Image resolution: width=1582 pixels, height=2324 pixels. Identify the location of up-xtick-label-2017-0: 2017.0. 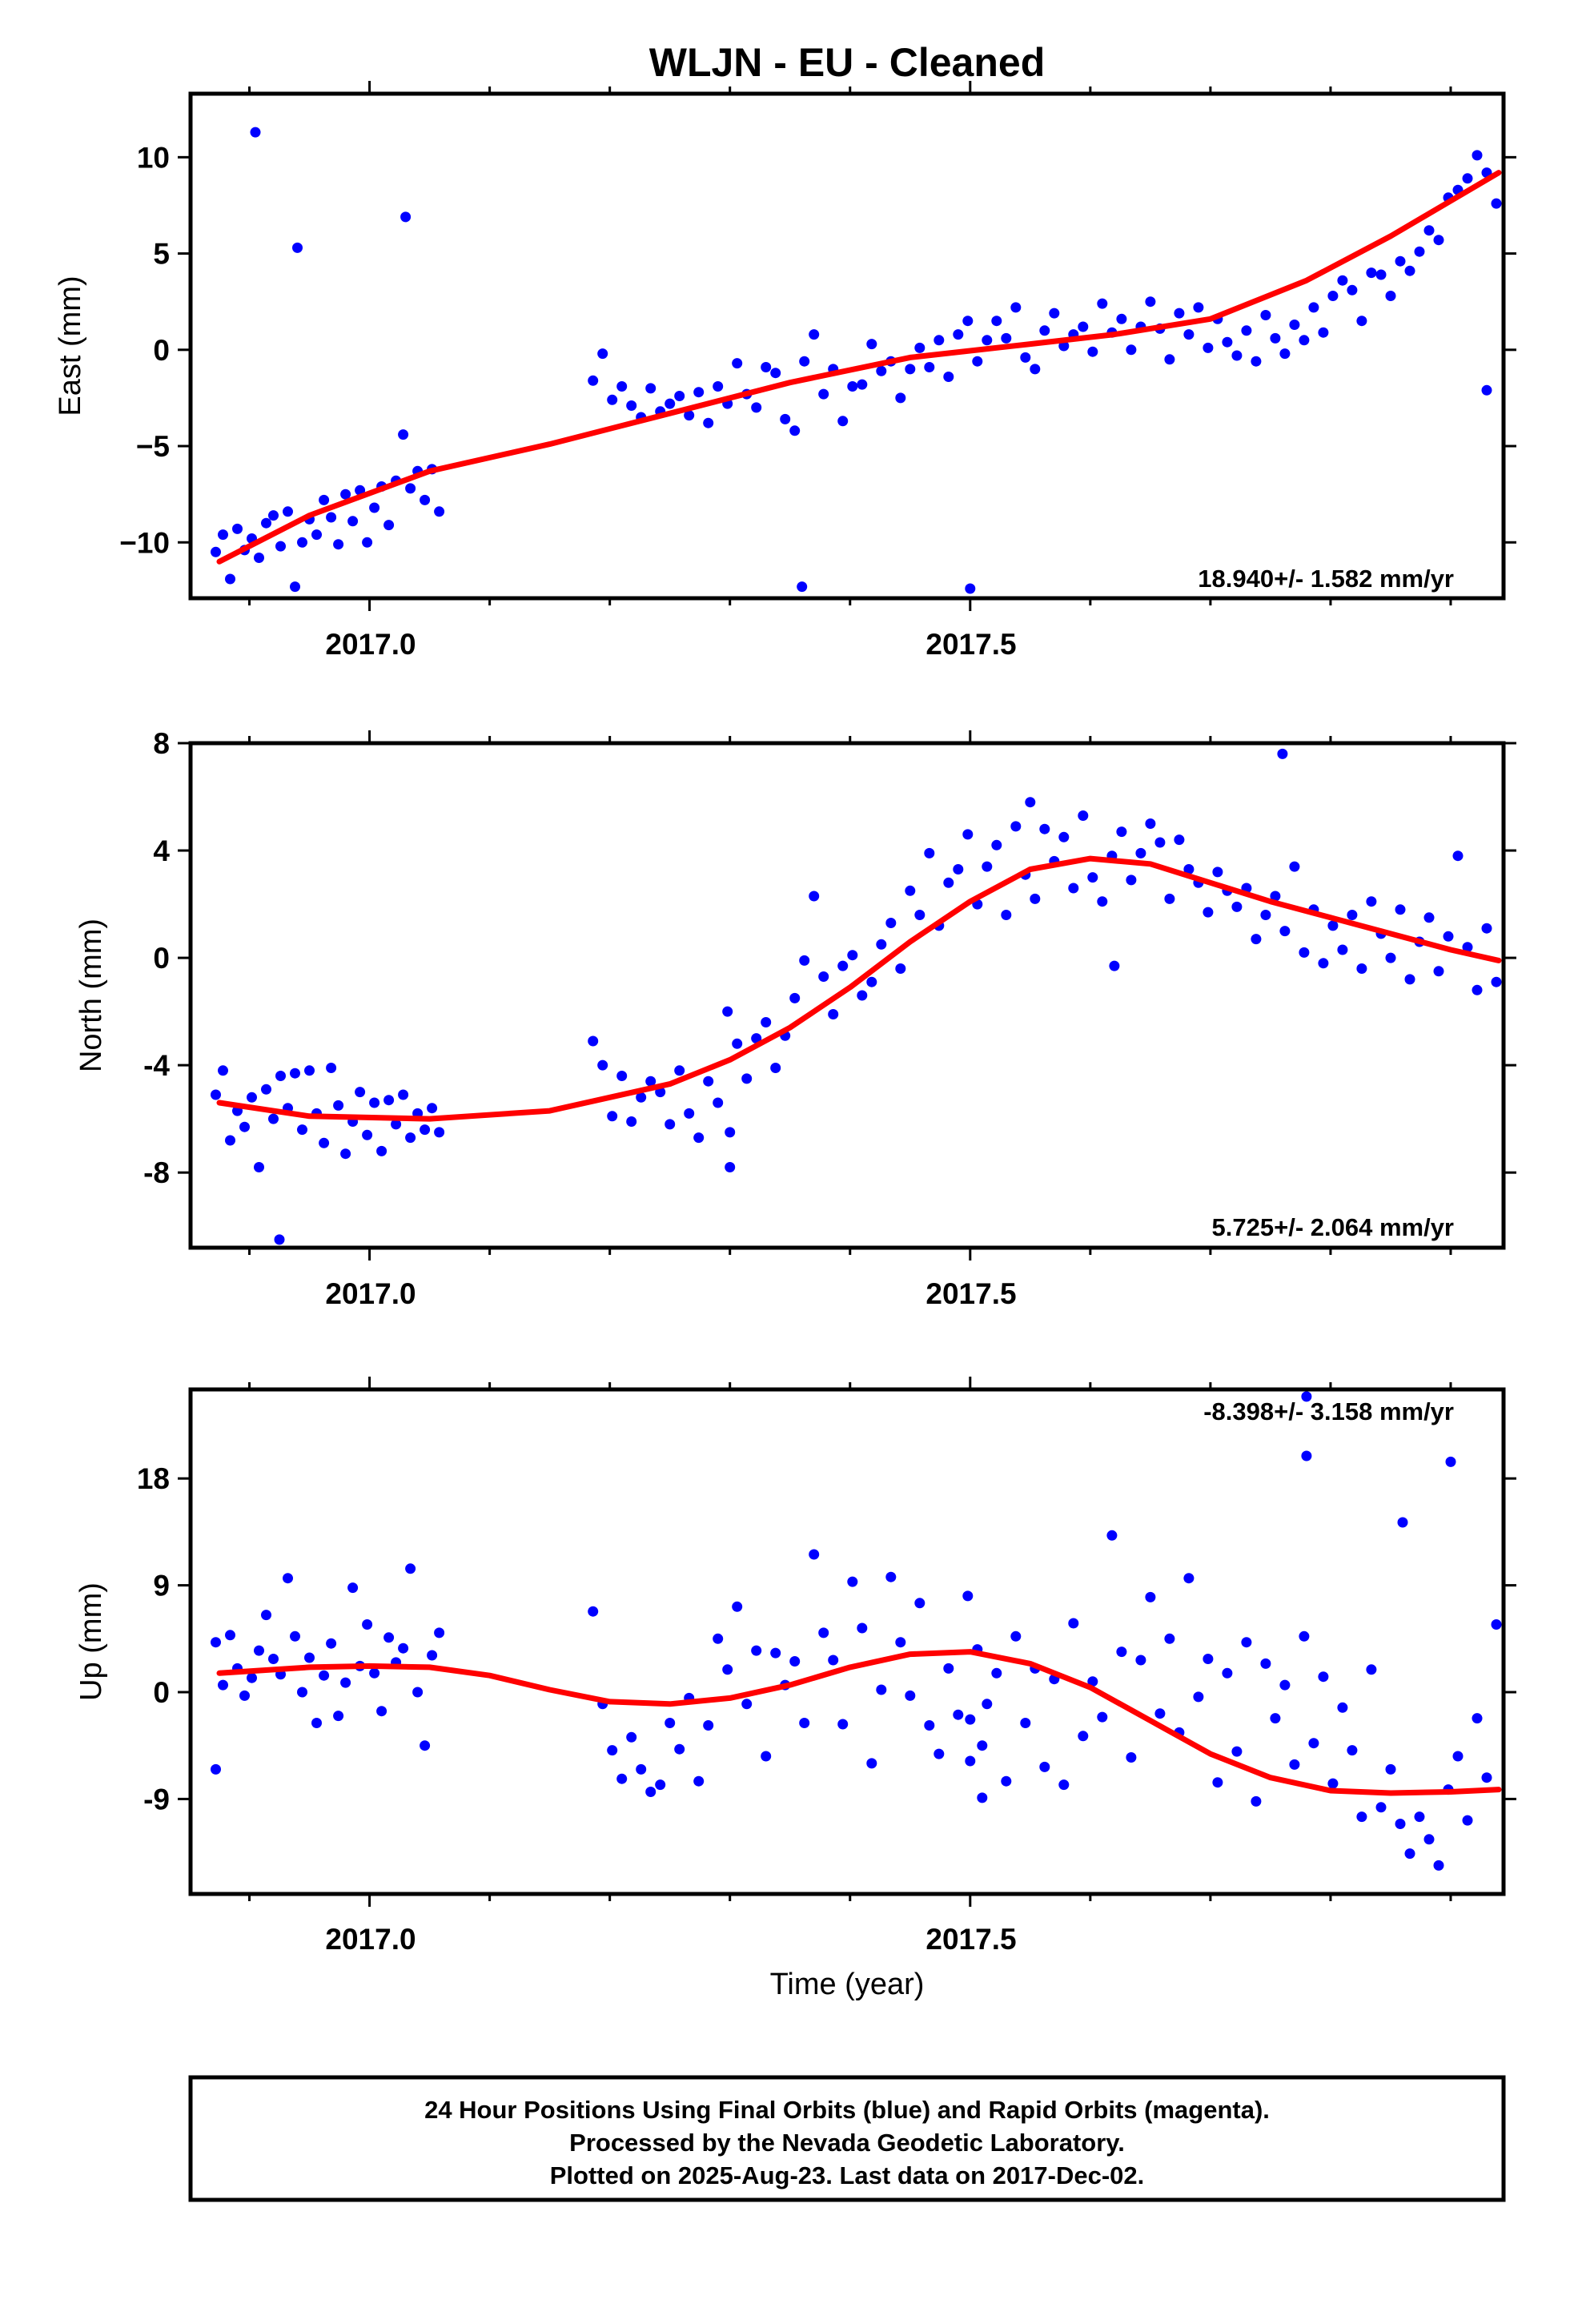
(370, 1940).